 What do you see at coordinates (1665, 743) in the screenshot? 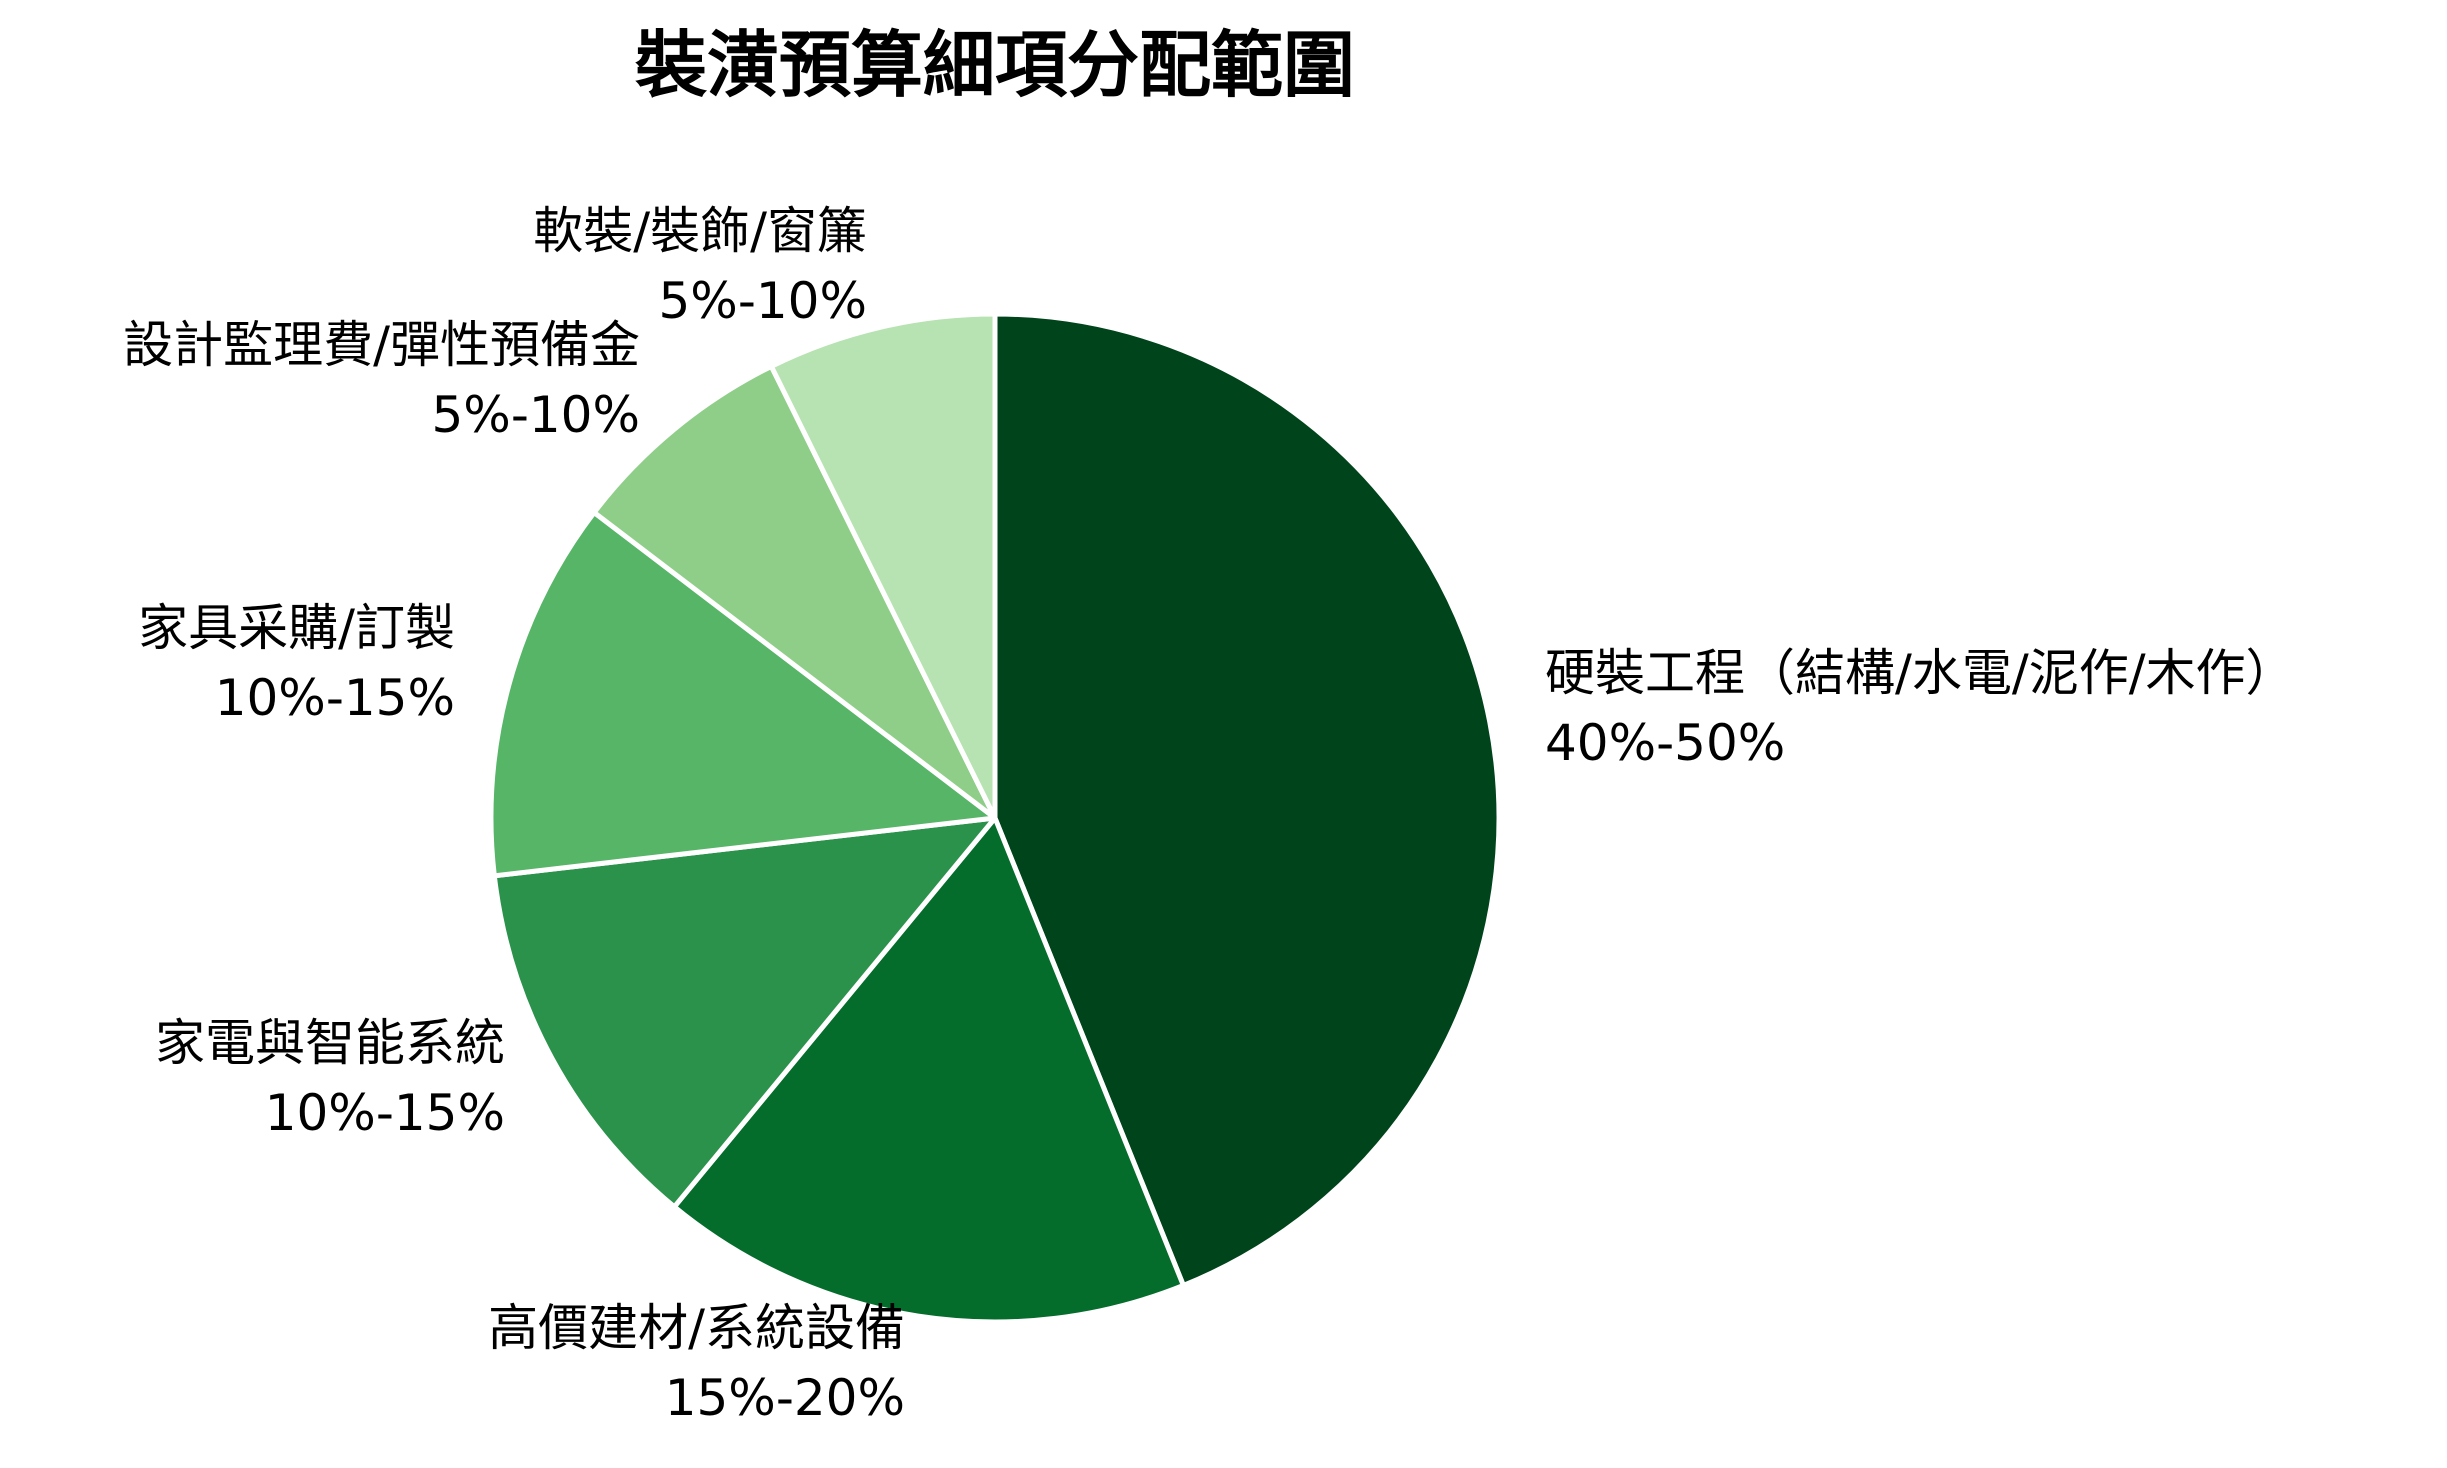
I see `slice-range-1: 40%-50%` at bounding box center [1665, 743].